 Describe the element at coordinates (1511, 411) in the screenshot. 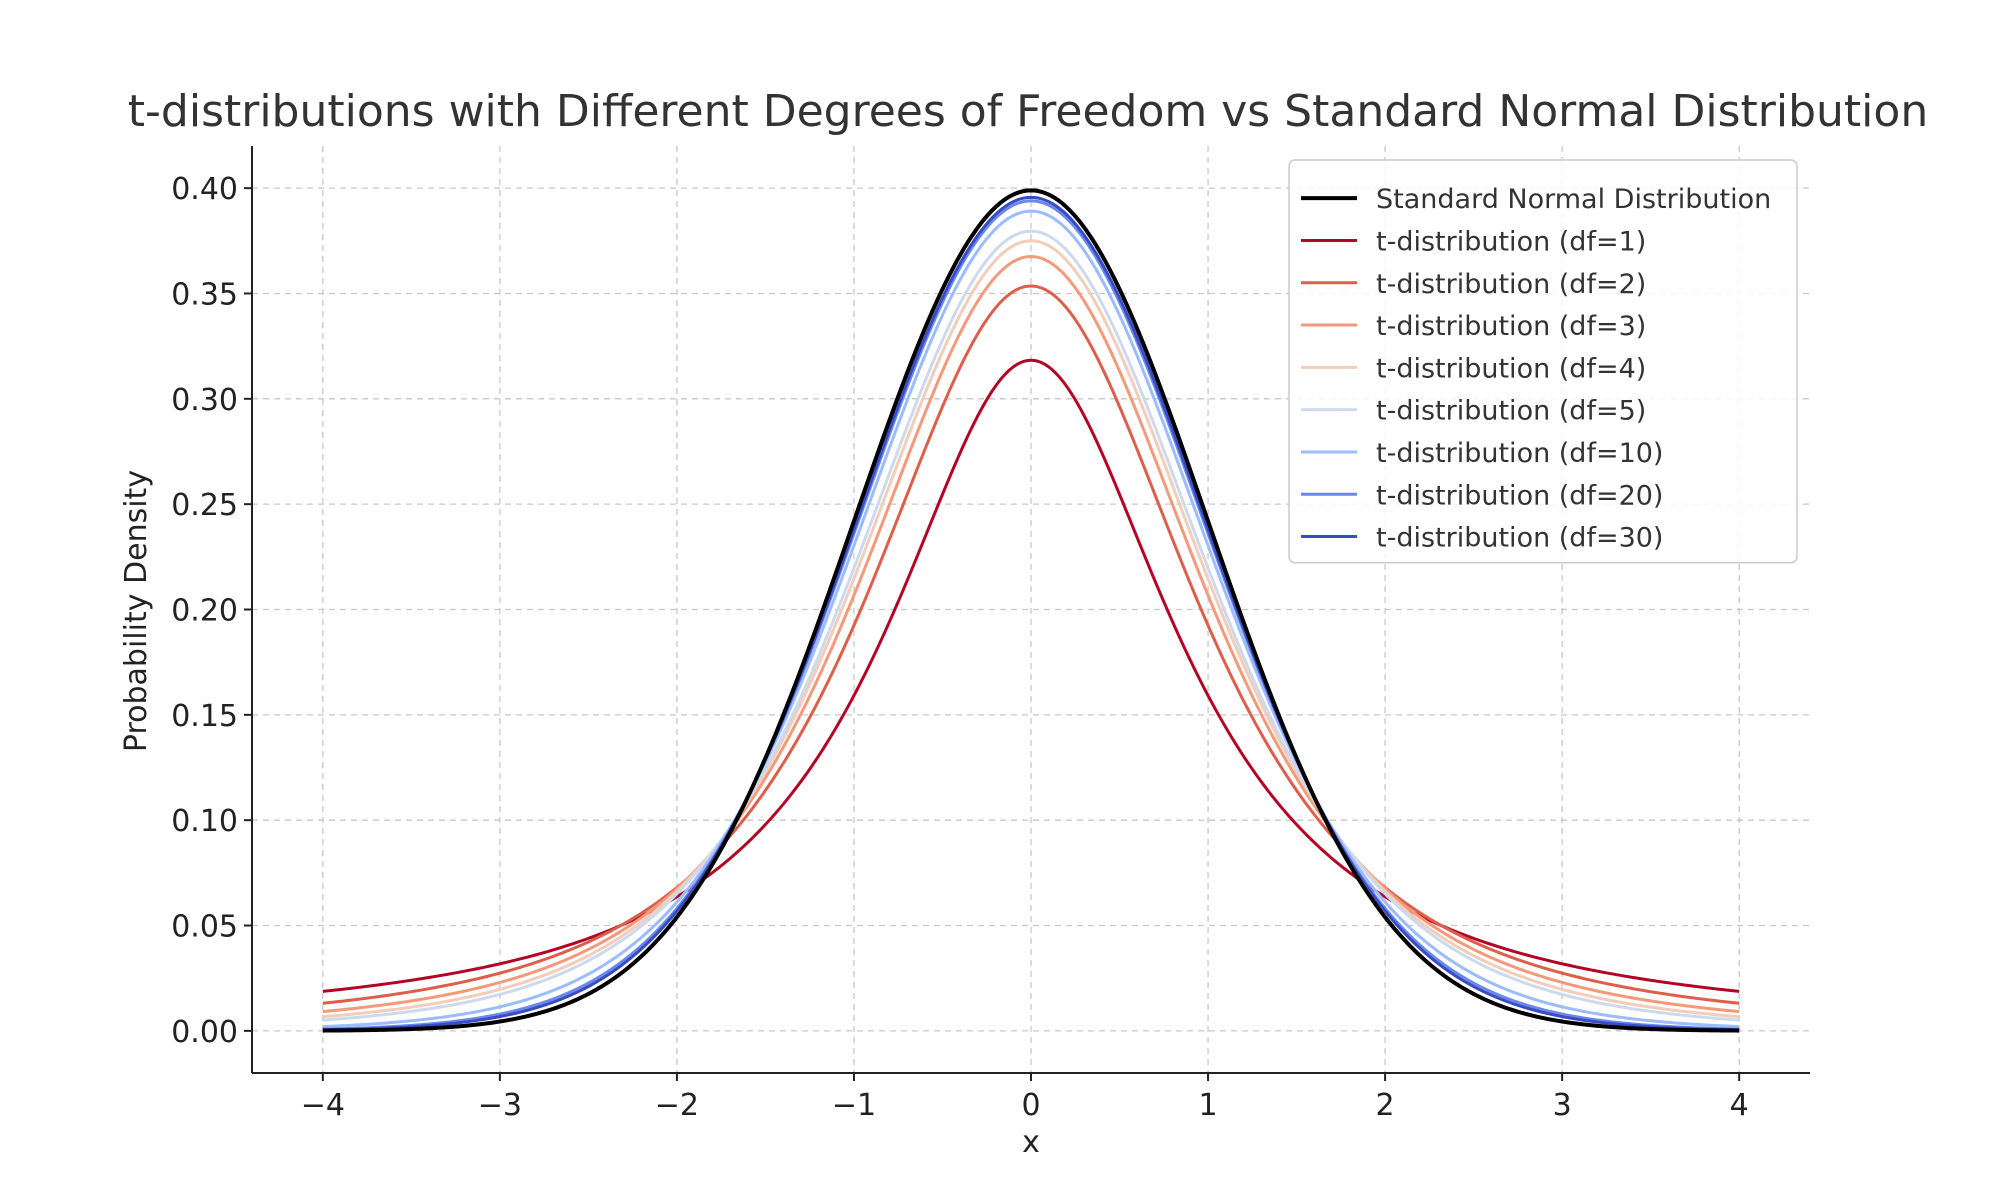

I see `legend-label: t-distribution (df=5)` at that location.